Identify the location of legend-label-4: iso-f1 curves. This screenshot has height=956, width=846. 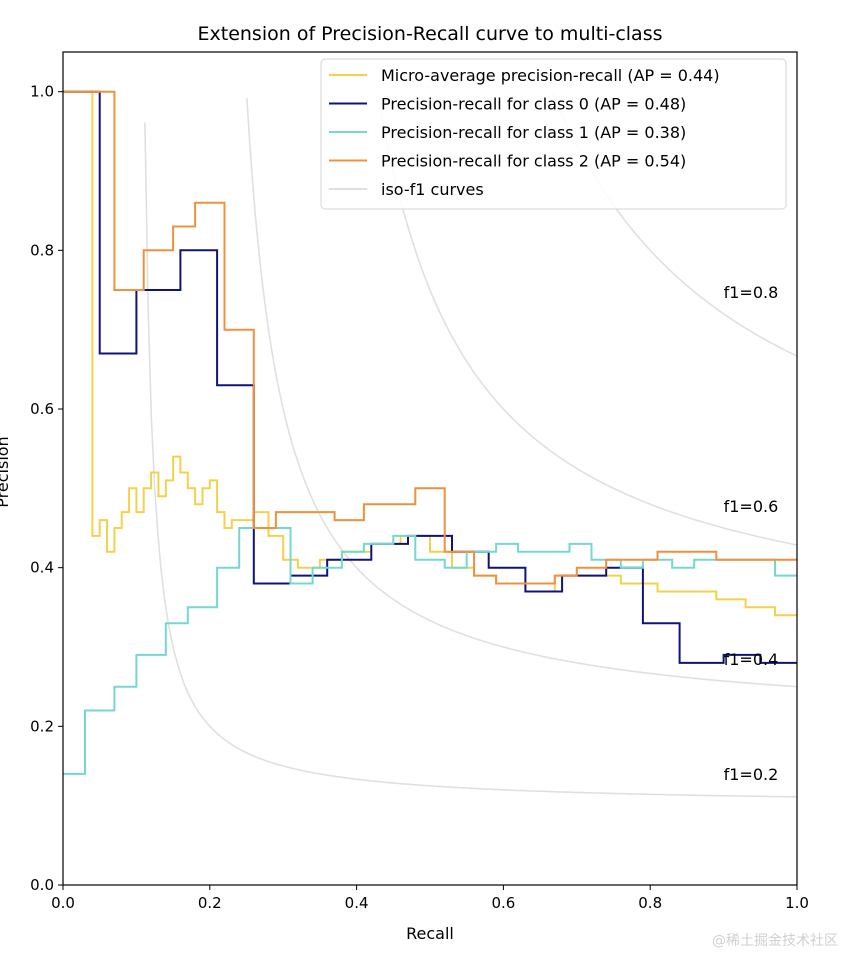
(432, 189).